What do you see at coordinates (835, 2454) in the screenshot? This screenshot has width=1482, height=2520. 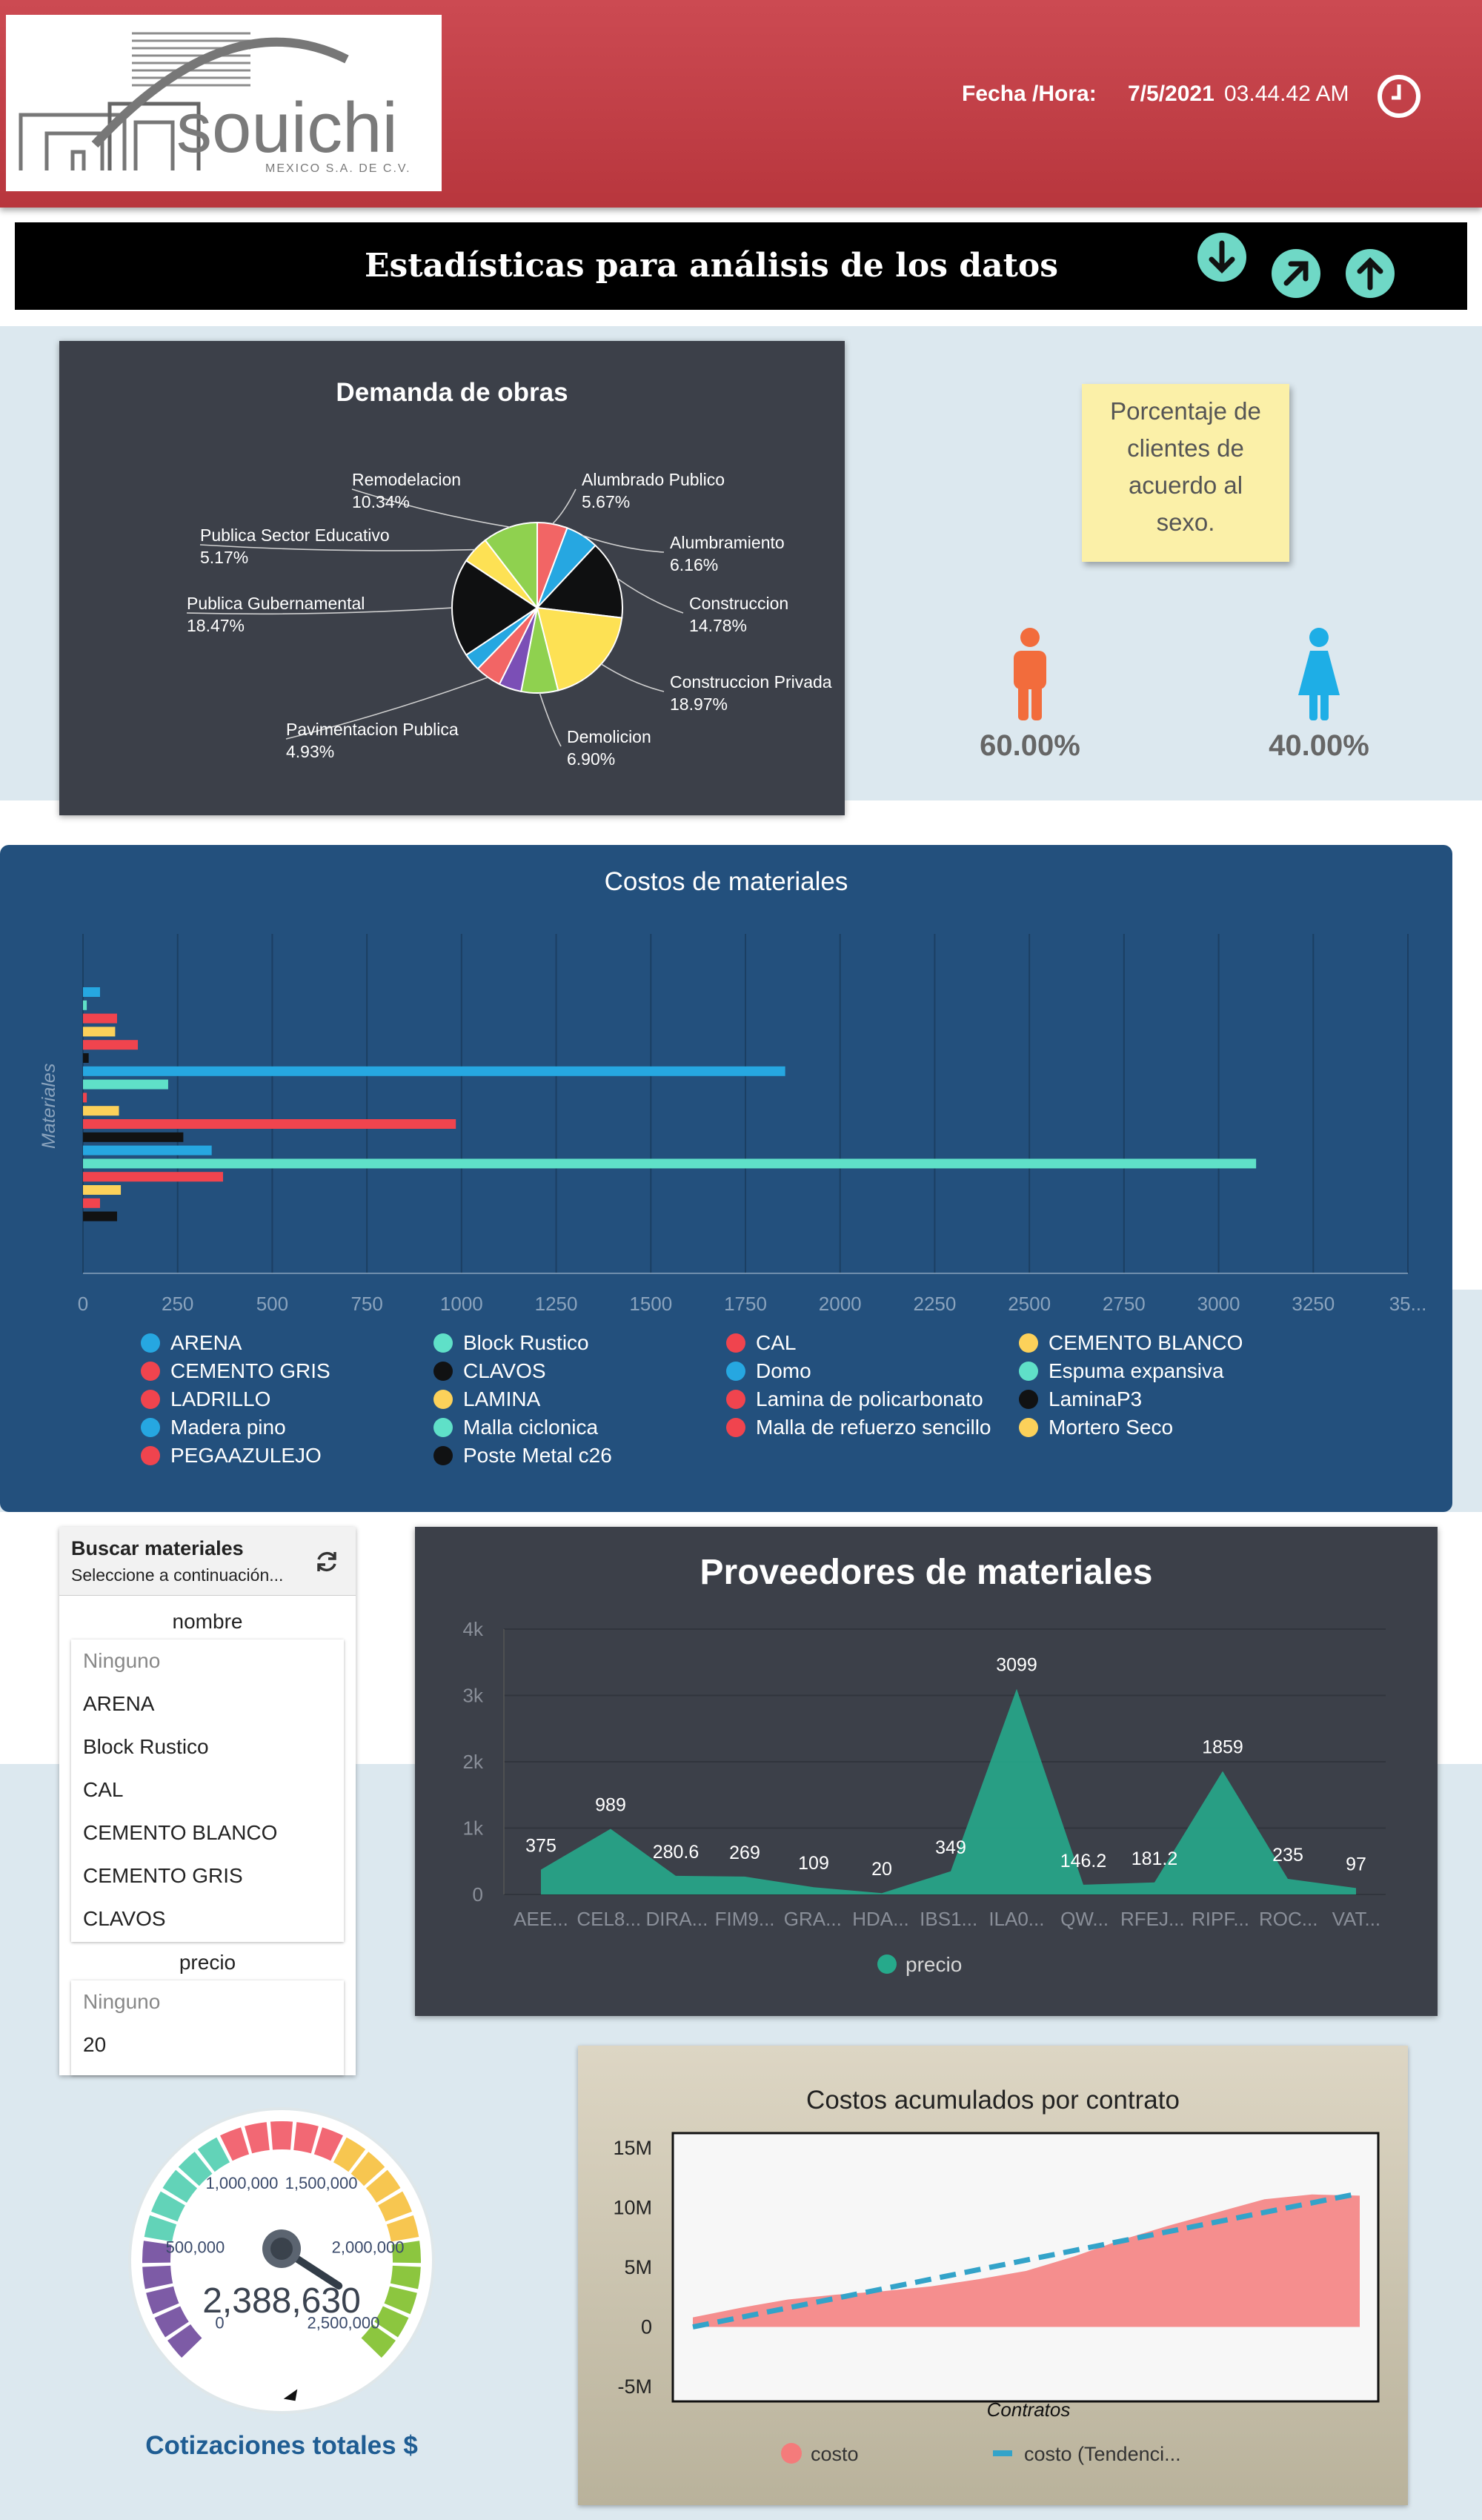 I see `legend-label: costo` at bounding box center [835, 2454].